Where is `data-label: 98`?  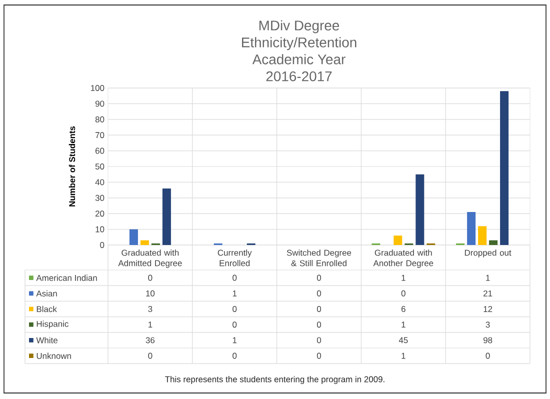
data-label: 98 is located at coordinates (487, 340).